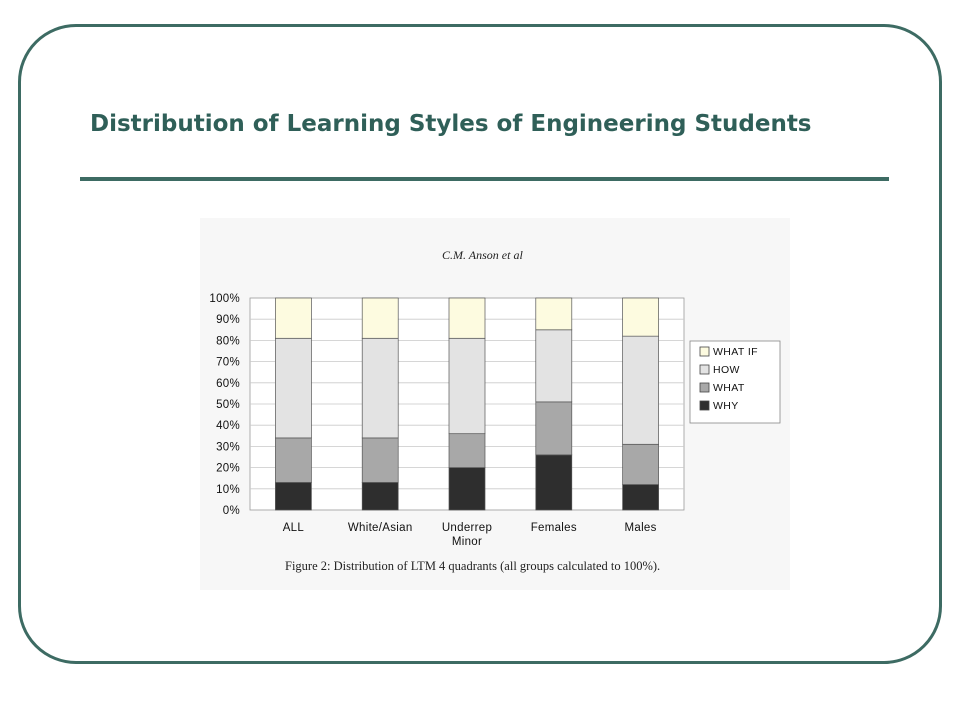  I want to click on y-tick-label: 30%, so click(228, 447).